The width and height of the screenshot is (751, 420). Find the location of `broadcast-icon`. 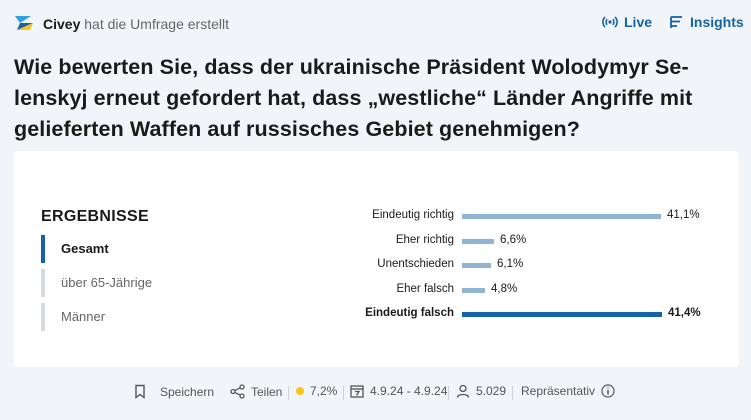

broadcast-icon is located at coordinates (610, 22).